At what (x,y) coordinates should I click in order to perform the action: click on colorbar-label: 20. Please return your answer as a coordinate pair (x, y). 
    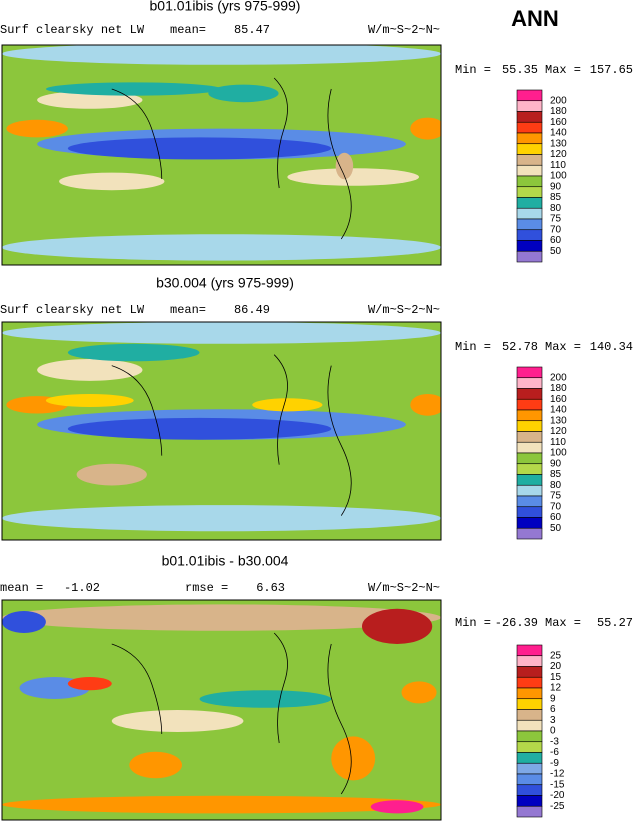
    Looking at the image, I should click on (556, 666).